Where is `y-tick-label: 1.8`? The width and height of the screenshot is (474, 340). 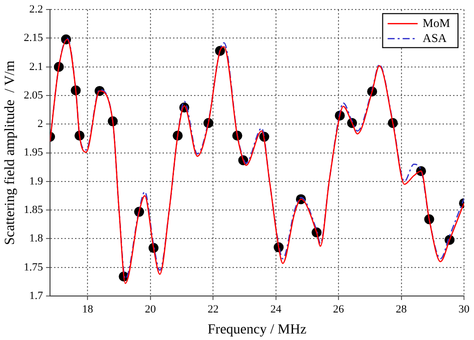 y-tick-label: 1.8 is located at coordinates (36, 238).